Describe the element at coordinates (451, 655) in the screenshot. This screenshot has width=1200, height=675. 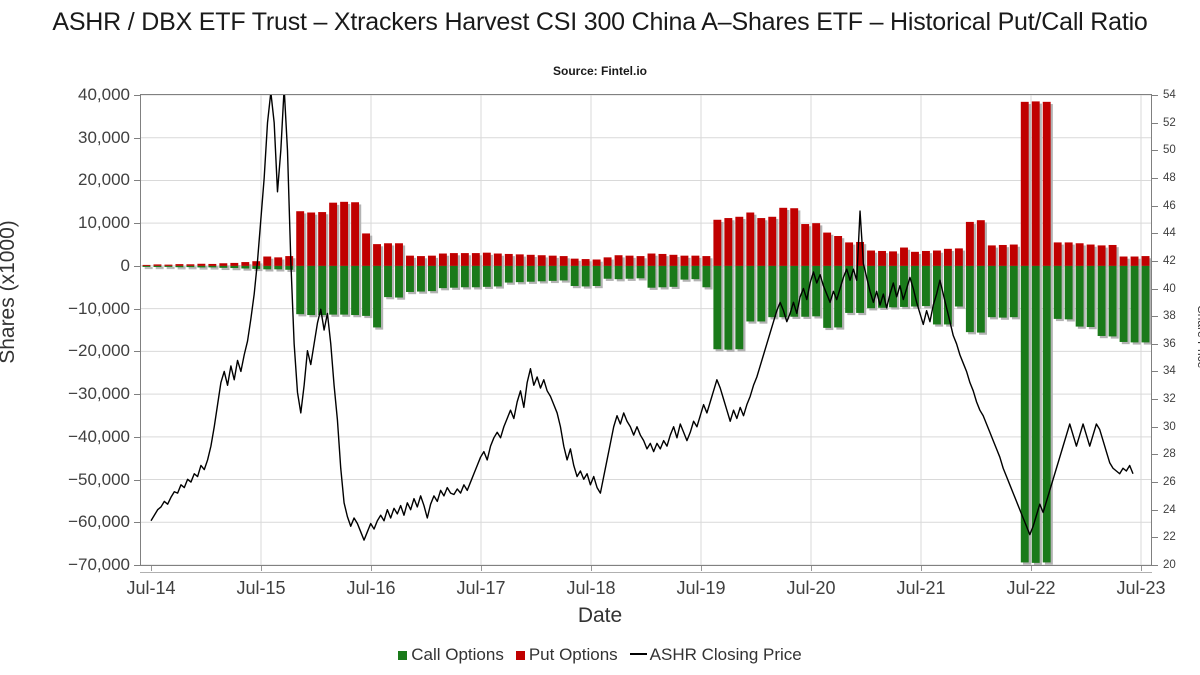
I see `legend-item: Call Options` at that location.